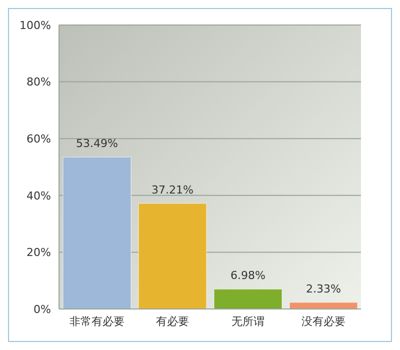 This screenshot has width=400, height=350. What do you see at coordinates (38, 195) in the screenshot?
I see `y-tick-label: 40%` at bounding box center [38, 195].